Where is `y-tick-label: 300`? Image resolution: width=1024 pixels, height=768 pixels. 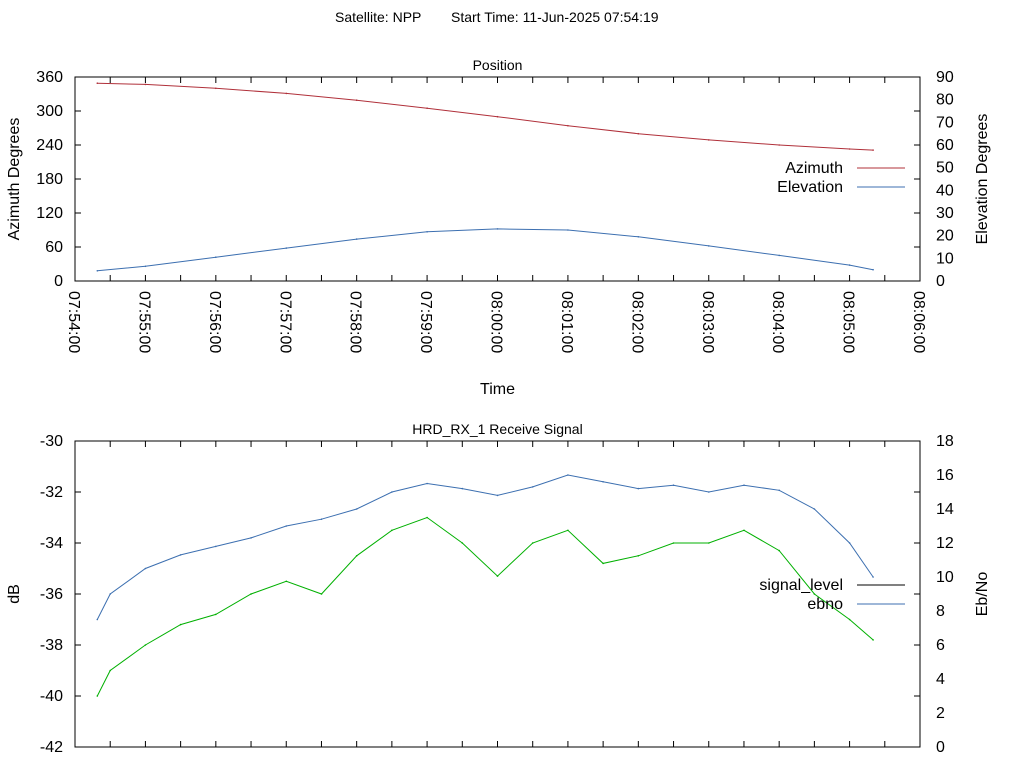
y-tick-label: 300 is located at coordinates (49, 111).